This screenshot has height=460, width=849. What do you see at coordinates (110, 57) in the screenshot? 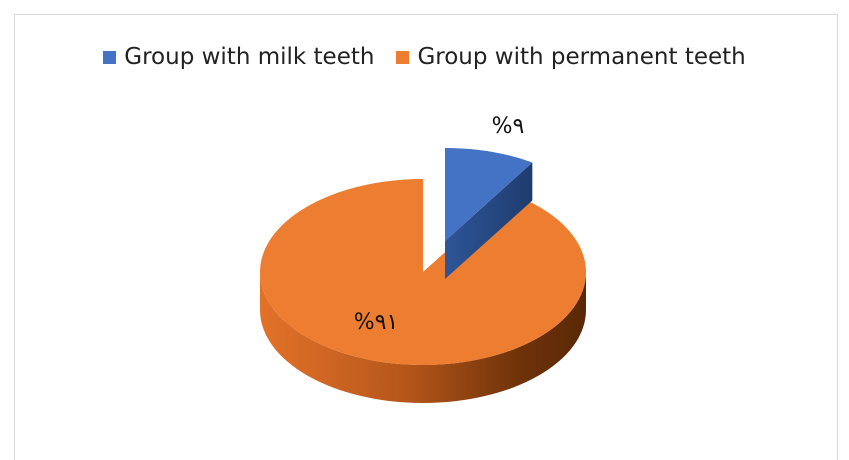
I see `legend-swatch-milk-teeth` at bounding box center [110, 57].